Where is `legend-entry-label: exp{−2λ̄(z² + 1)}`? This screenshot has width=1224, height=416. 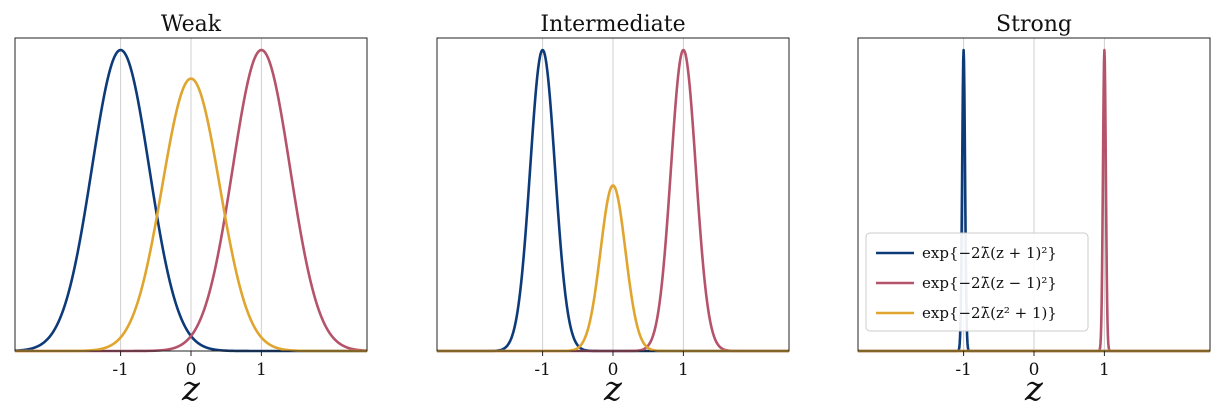 legend-entry-label: exp{−2λ̄(z² + 1)} is located at coordinates (989, 313).